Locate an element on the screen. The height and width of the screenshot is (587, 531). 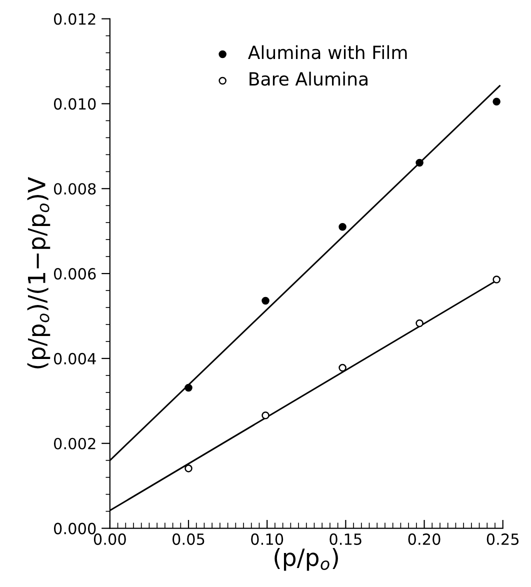
y-tick-label: 0.012 is located at coordinates (75, 19).